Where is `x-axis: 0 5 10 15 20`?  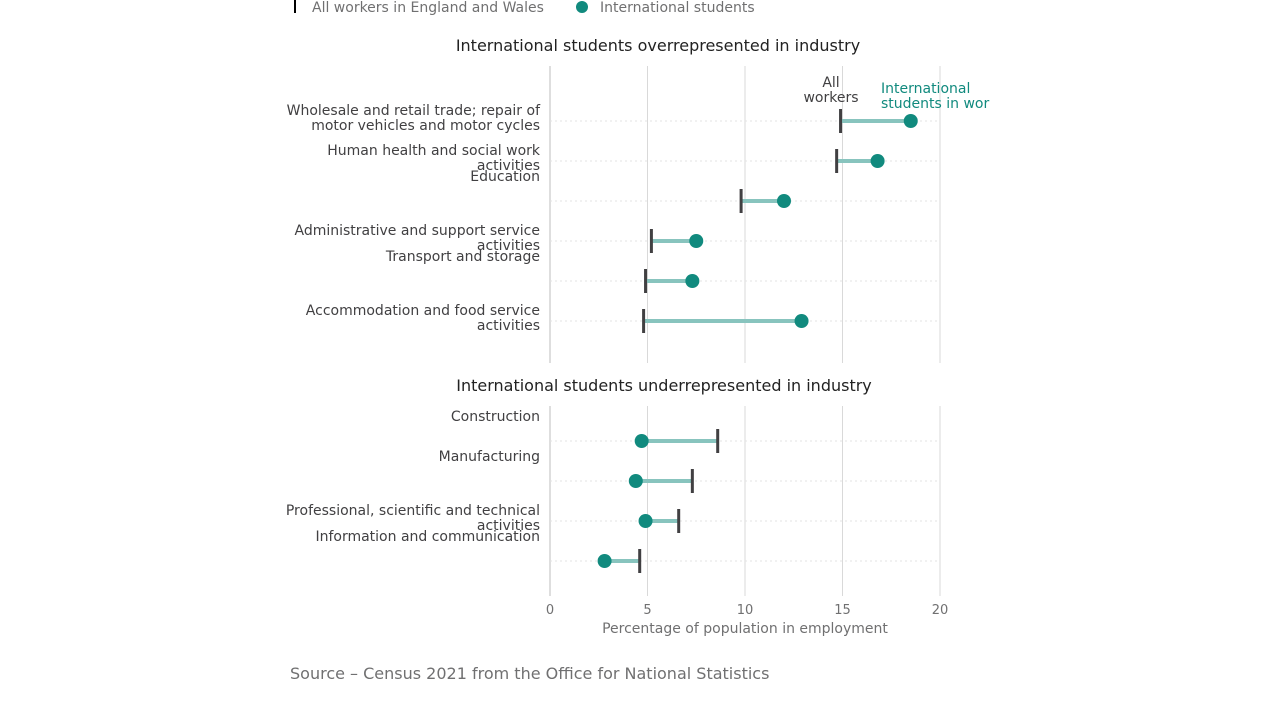 x-axis: 0 5 10 15 20 is located at coordinates (747, 610).